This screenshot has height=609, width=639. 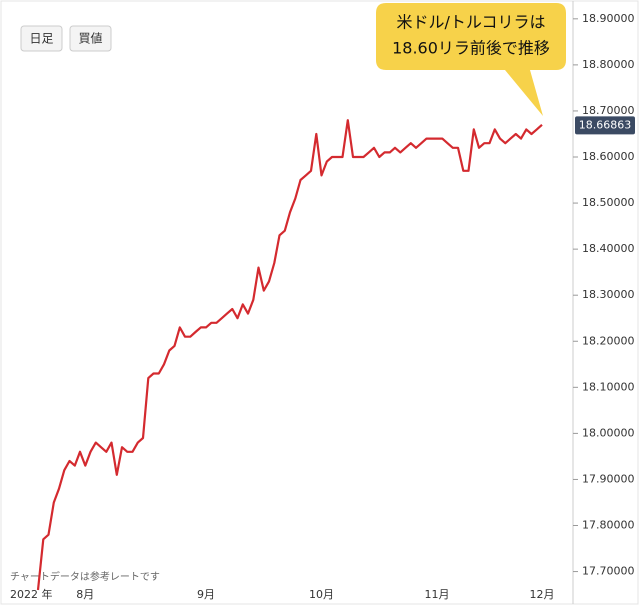 I want to click on year-label: 2022 年, so click(x=31, y=594).